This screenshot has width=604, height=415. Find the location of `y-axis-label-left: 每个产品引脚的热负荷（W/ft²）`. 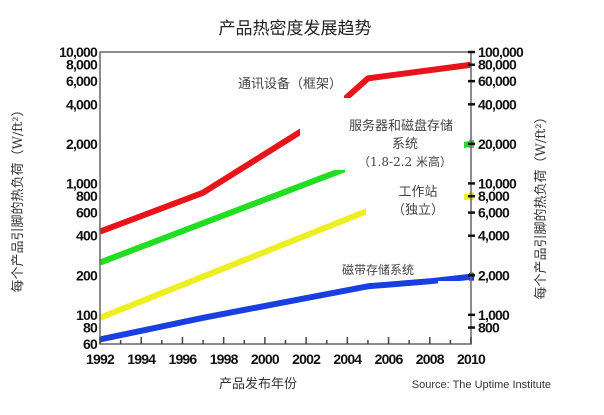

y-axis-label-left: 每个产品引脚的热负荷（W/ft²） is located at coordinates (18, 198).